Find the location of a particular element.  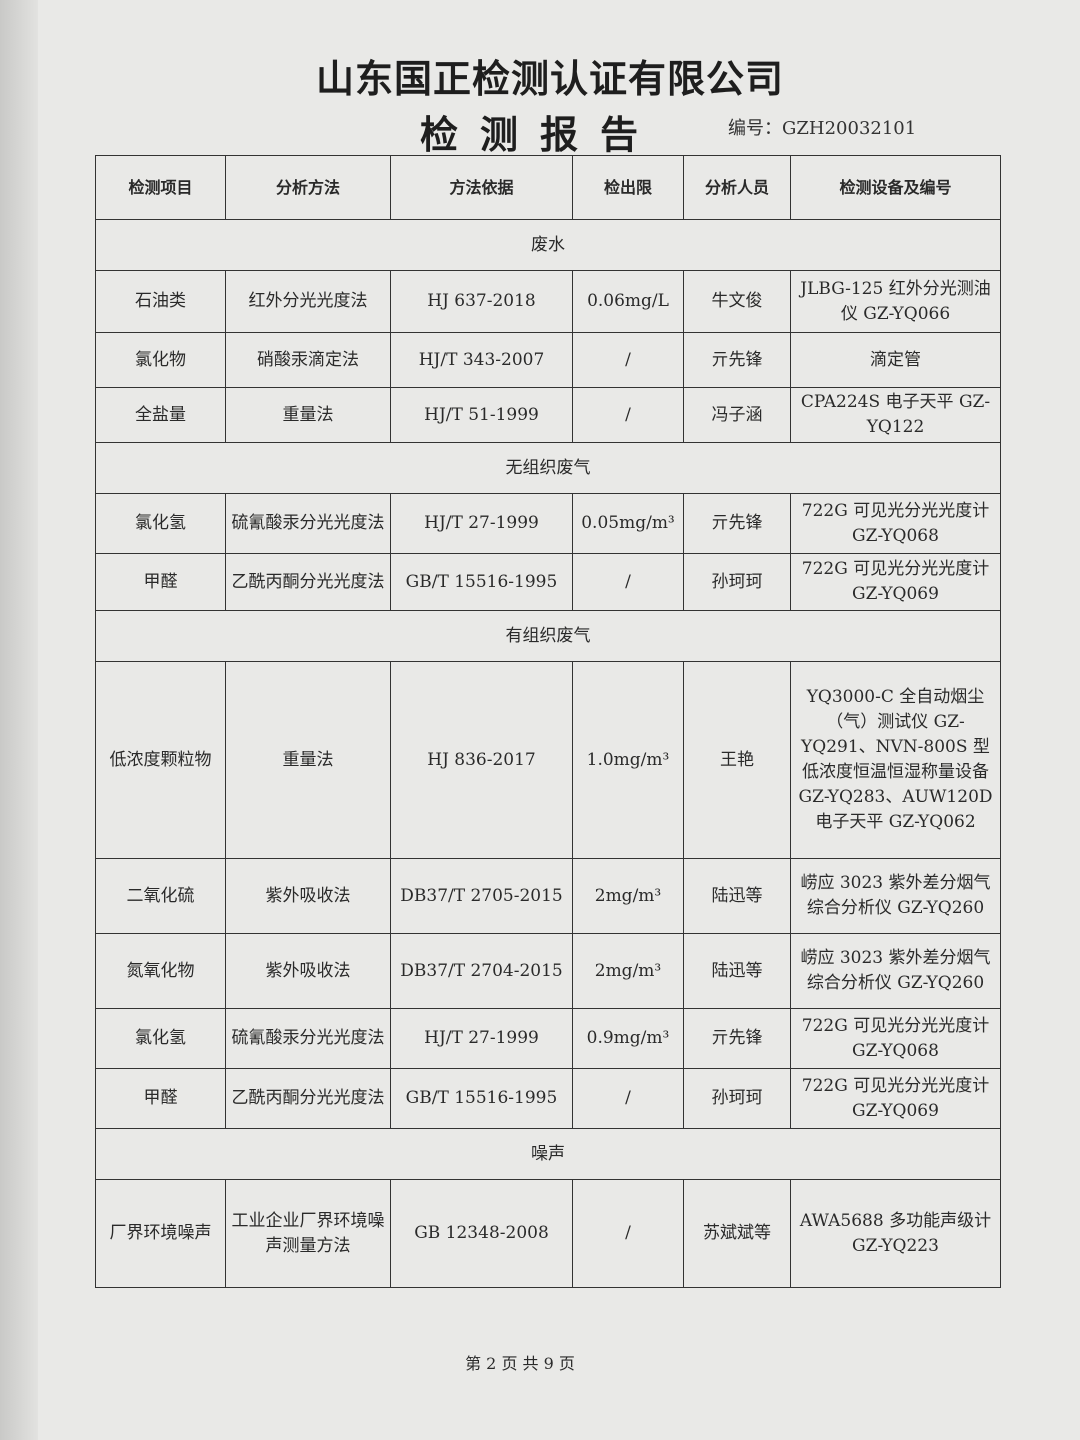

cell-standard: HJ/T 343-2007 is located at coordinates (481, 360).